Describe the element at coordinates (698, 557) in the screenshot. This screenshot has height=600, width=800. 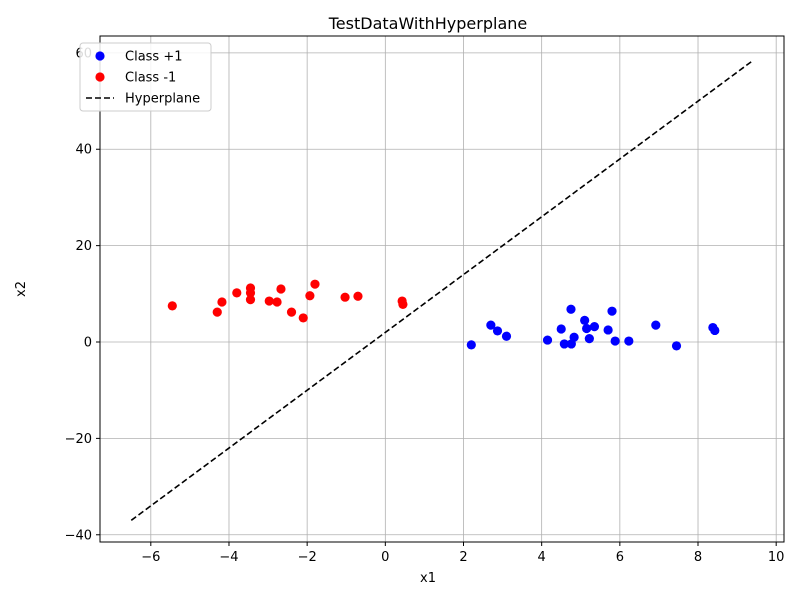
I see `x-tick-label: 8` at that location.